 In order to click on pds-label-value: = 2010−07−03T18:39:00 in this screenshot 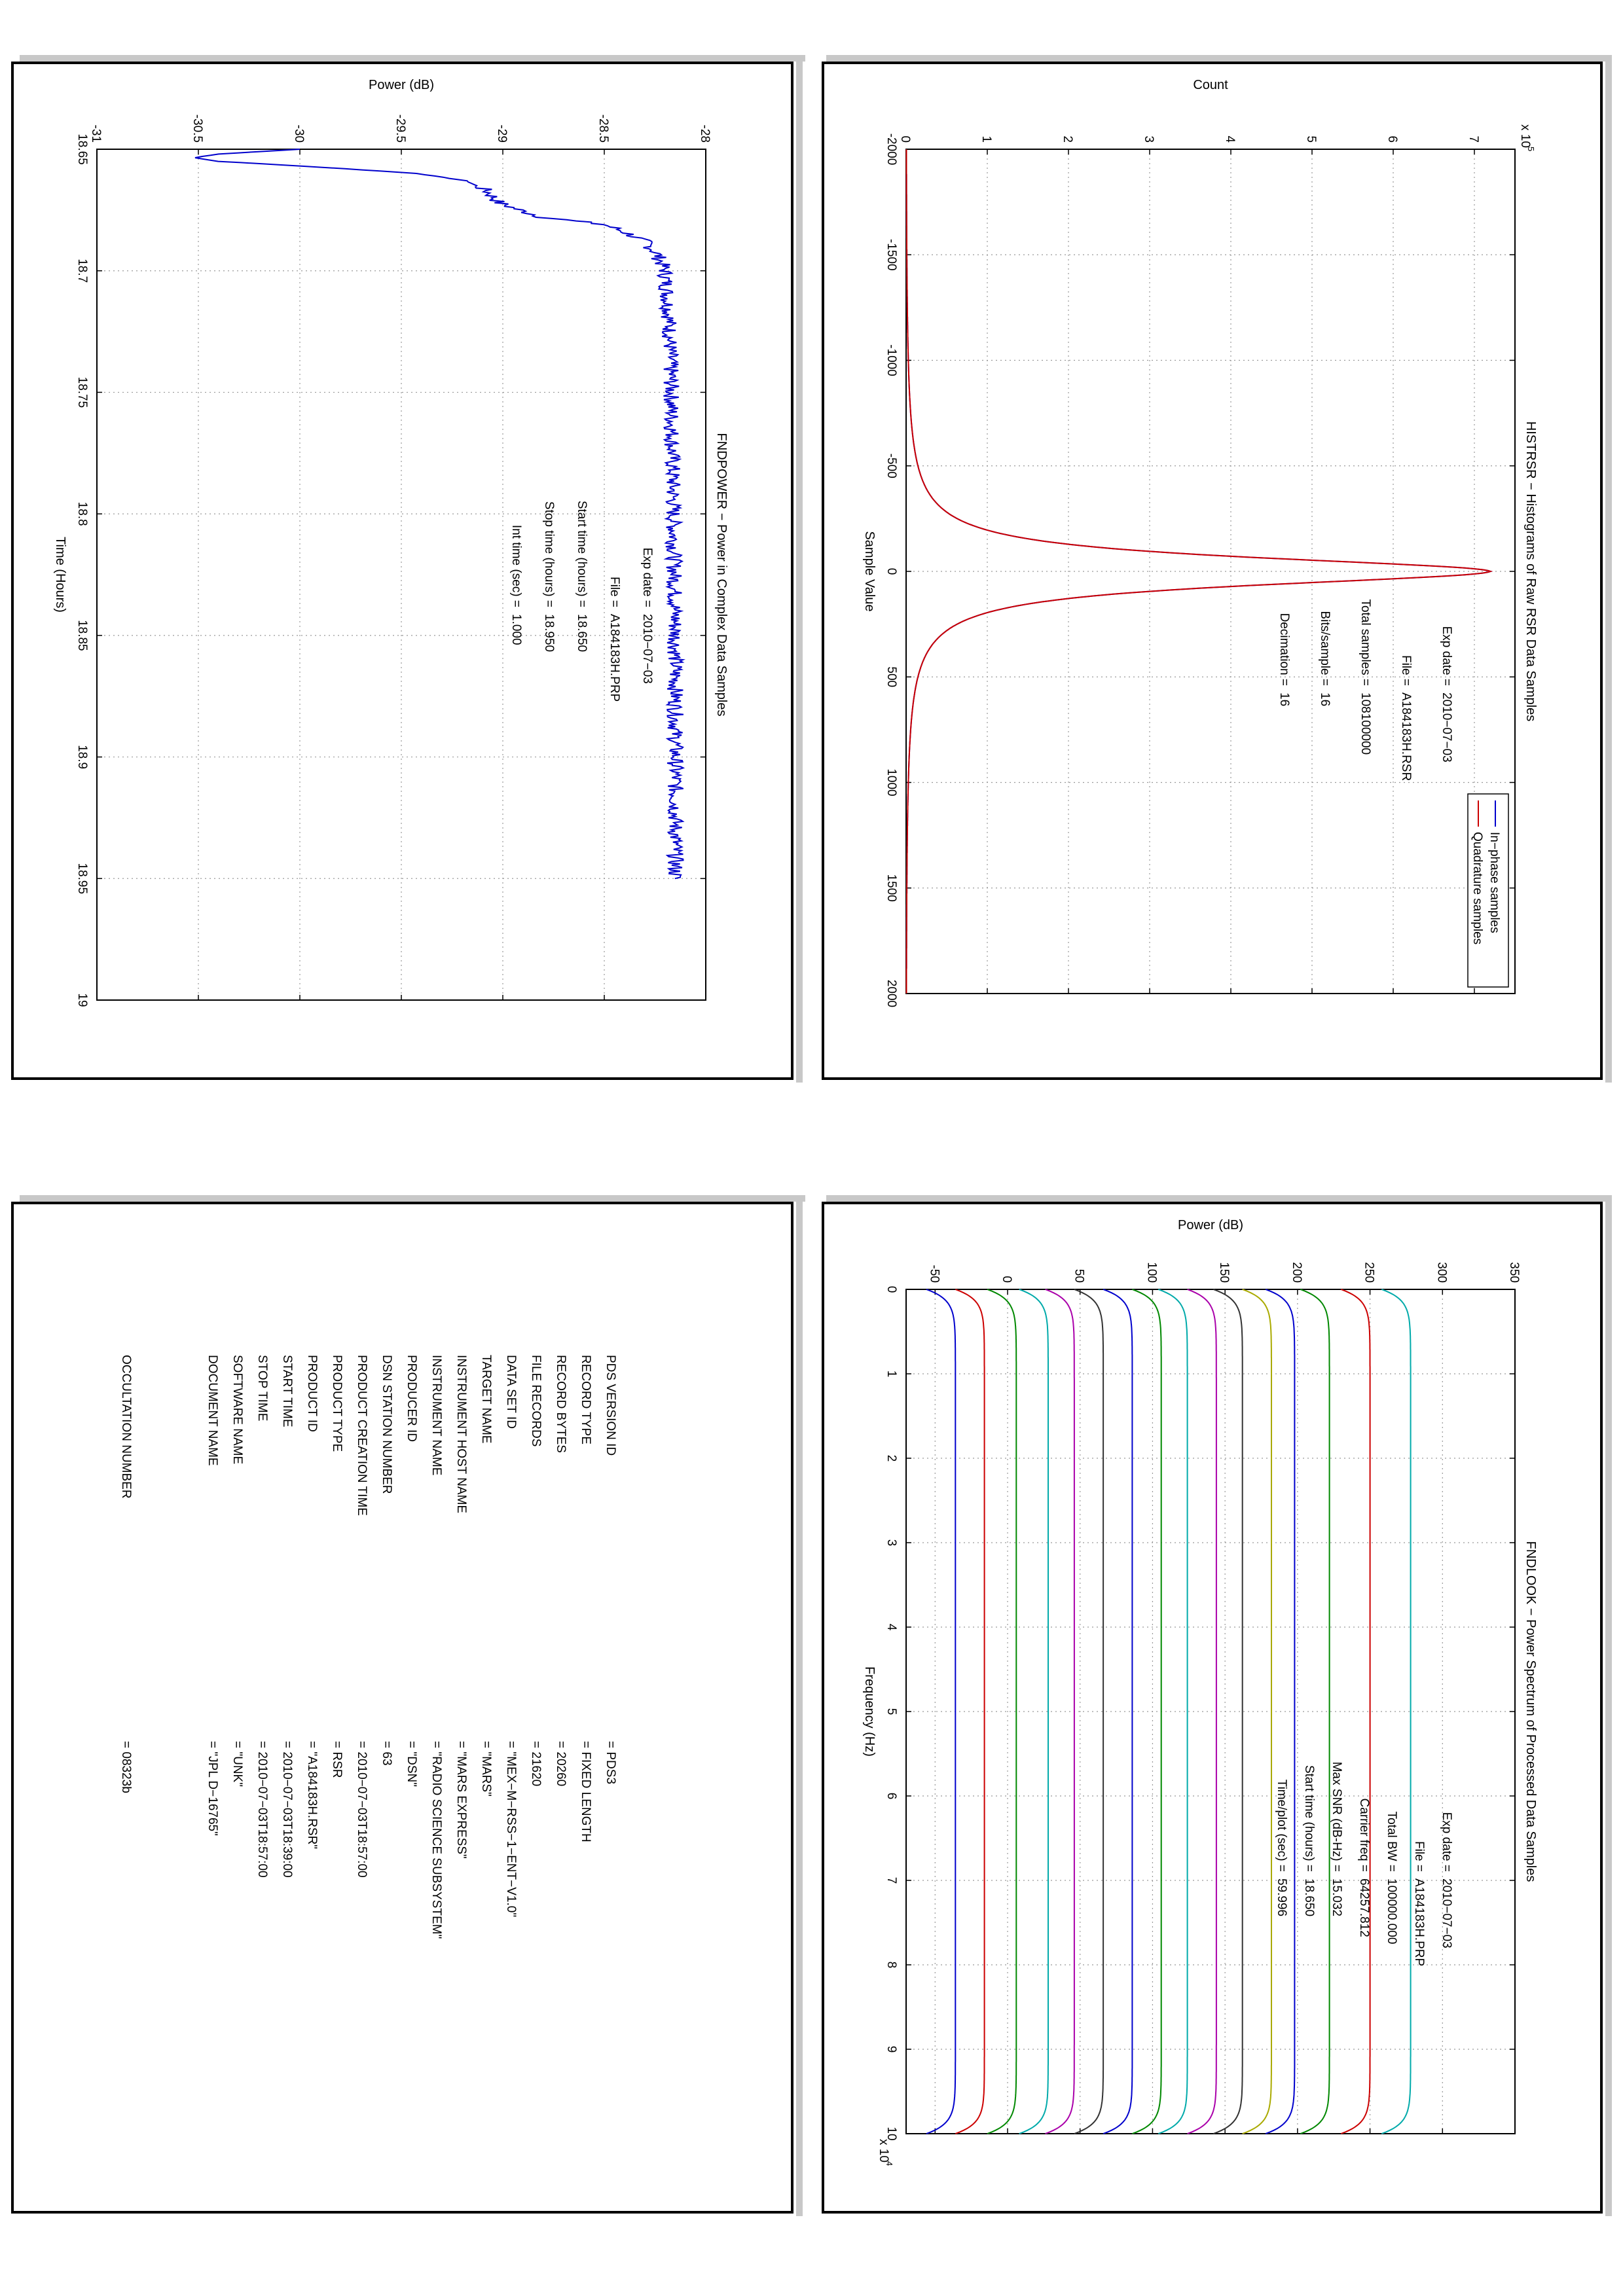, I will do `click(287, 1809)`.